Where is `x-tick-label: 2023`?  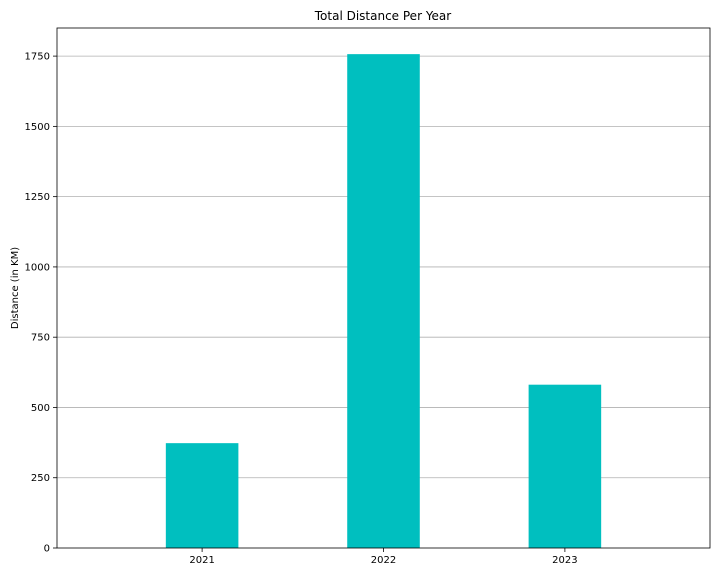
x-tick-label: 2023 is located at coordinates (564, 560).